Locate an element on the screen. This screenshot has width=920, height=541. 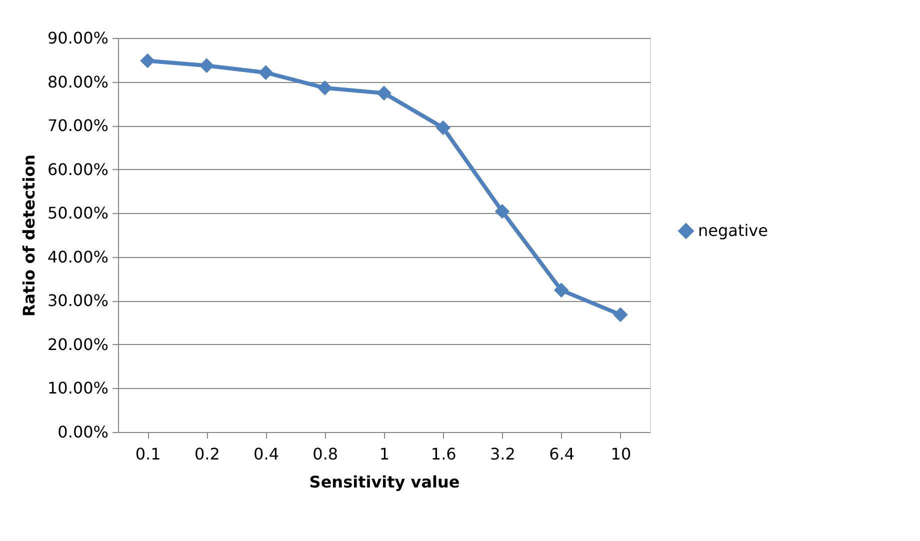
x-tick-label: 0.2 is located at coordinates (207, 454).